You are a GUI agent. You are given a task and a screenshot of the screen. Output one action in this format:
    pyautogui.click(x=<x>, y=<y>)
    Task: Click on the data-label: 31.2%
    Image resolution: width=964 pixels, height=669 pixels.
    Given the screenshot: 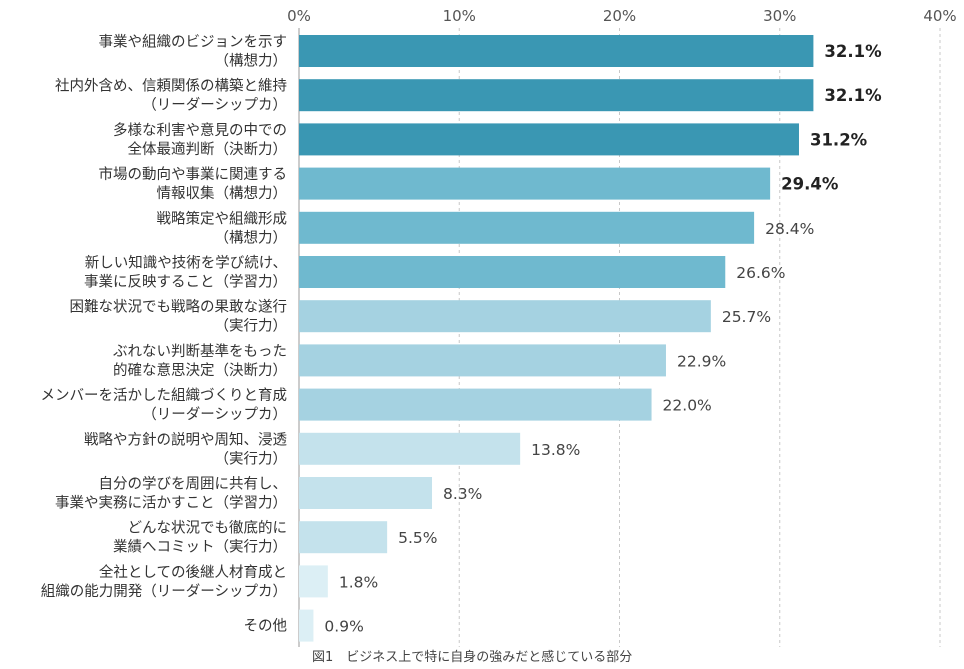 What is the action you would take?
    pyautogui.click(x=839, y=139)
    